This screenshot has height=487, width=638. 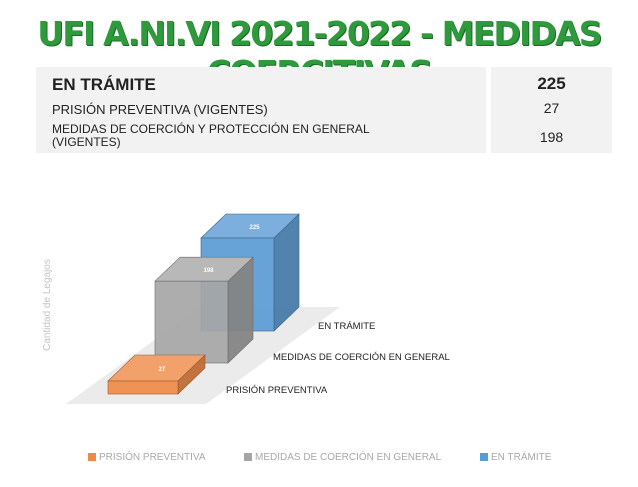 I want to click on bar-medidas-coercion, so click(x=204, y=310).